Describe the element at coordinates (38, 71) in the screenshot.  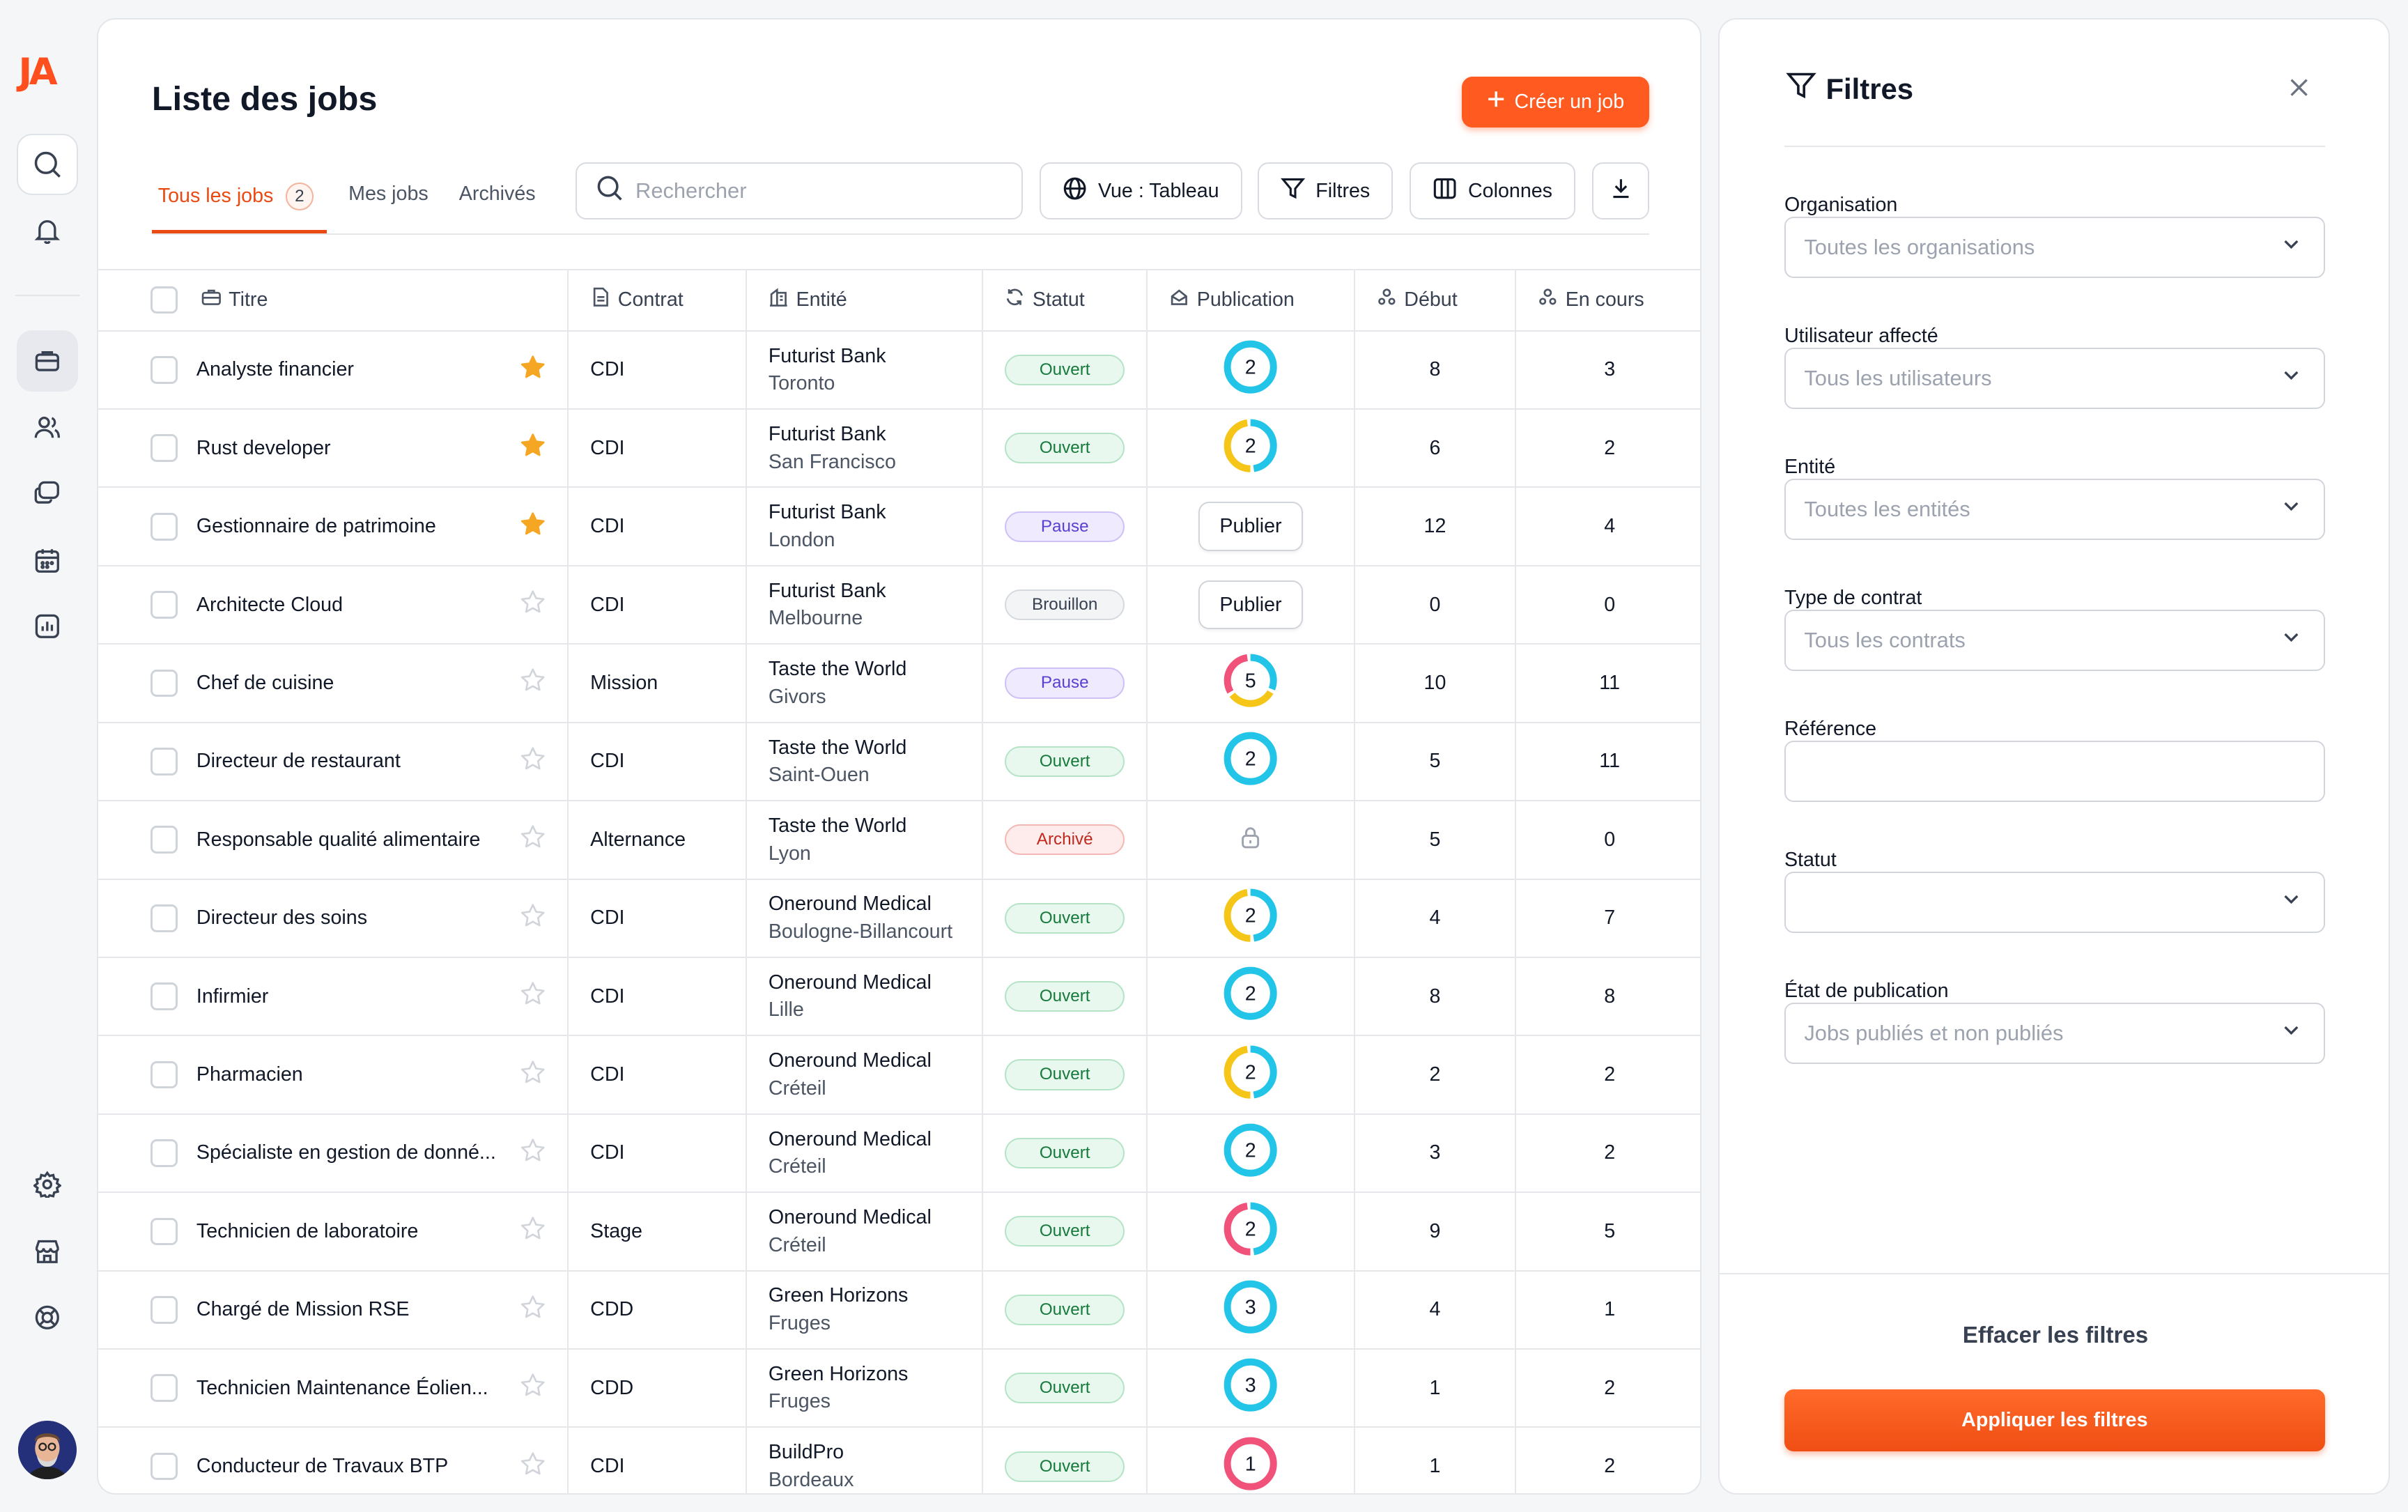
I see `app-logo: JA` at that location.